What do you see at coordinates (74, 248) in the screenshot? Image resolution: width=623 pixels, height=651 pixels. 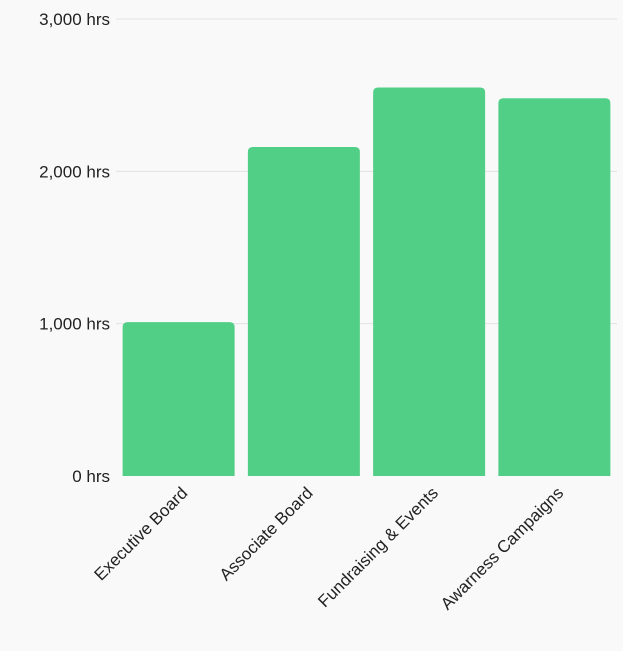 I see `y-axis: 0 hrs 1,000 hrs 2,000 hrs 3,000 hrs` at bounding box center [74, 248].